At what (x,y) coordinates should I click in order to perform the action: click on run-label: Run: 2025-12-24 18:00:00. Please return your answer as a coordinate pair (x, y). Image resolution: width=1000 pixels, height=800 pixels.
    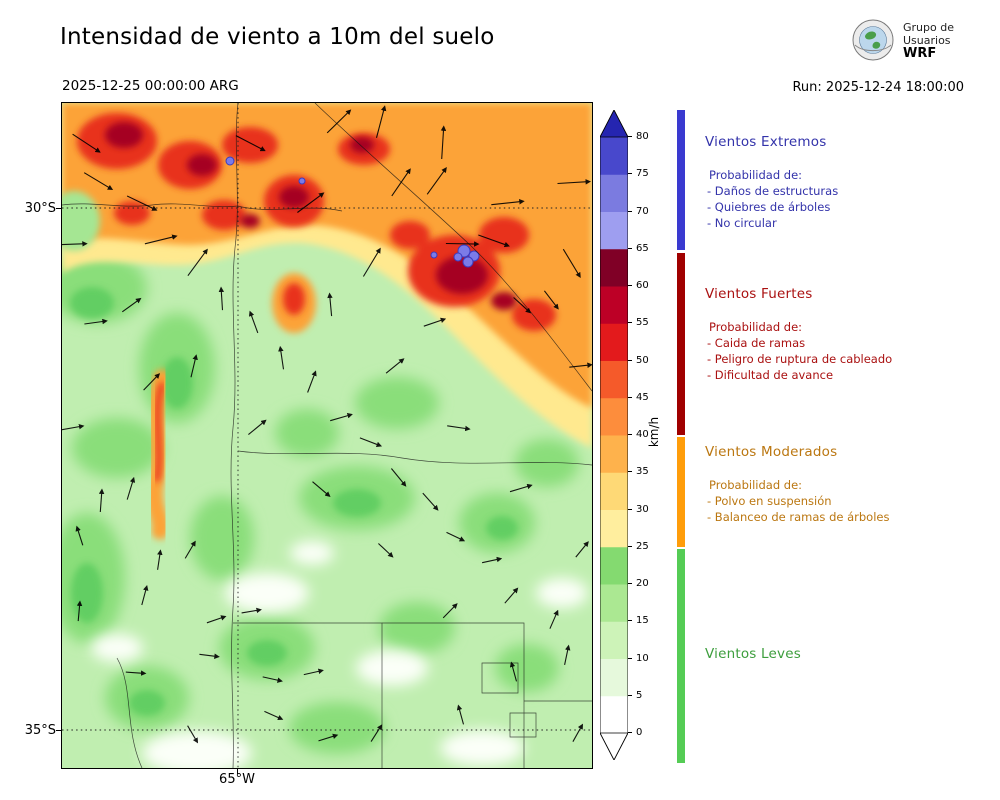
    Looking at the image, I should click on (878, 87).